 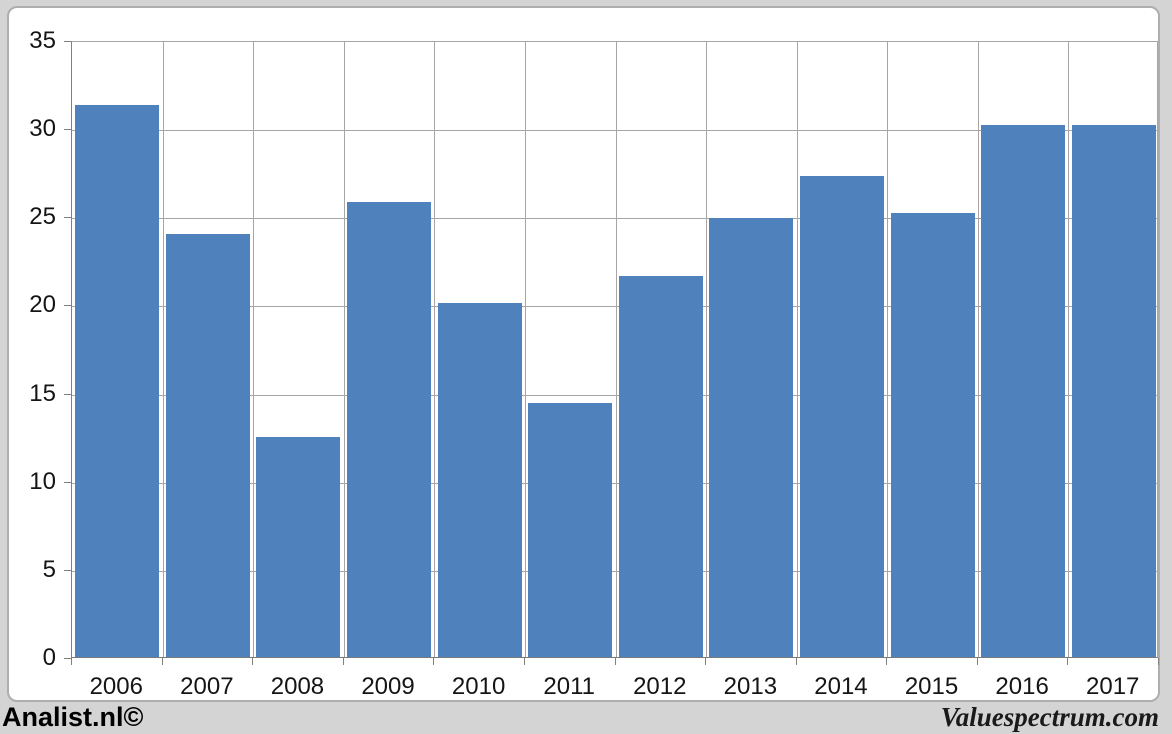 What do you see at coordinates (49, 569) in the screenshot?
I see `y-axis-label-5: 5` at bounding box center [49, 569].